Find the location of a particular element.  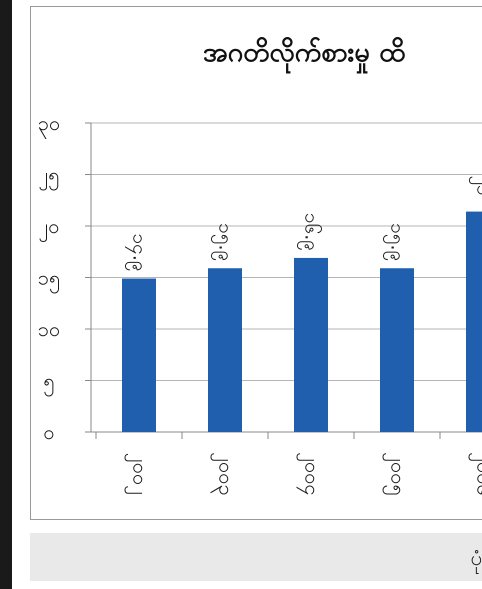

x-category-label: ၂၀၀၅ is located at coordinates (397, 474).